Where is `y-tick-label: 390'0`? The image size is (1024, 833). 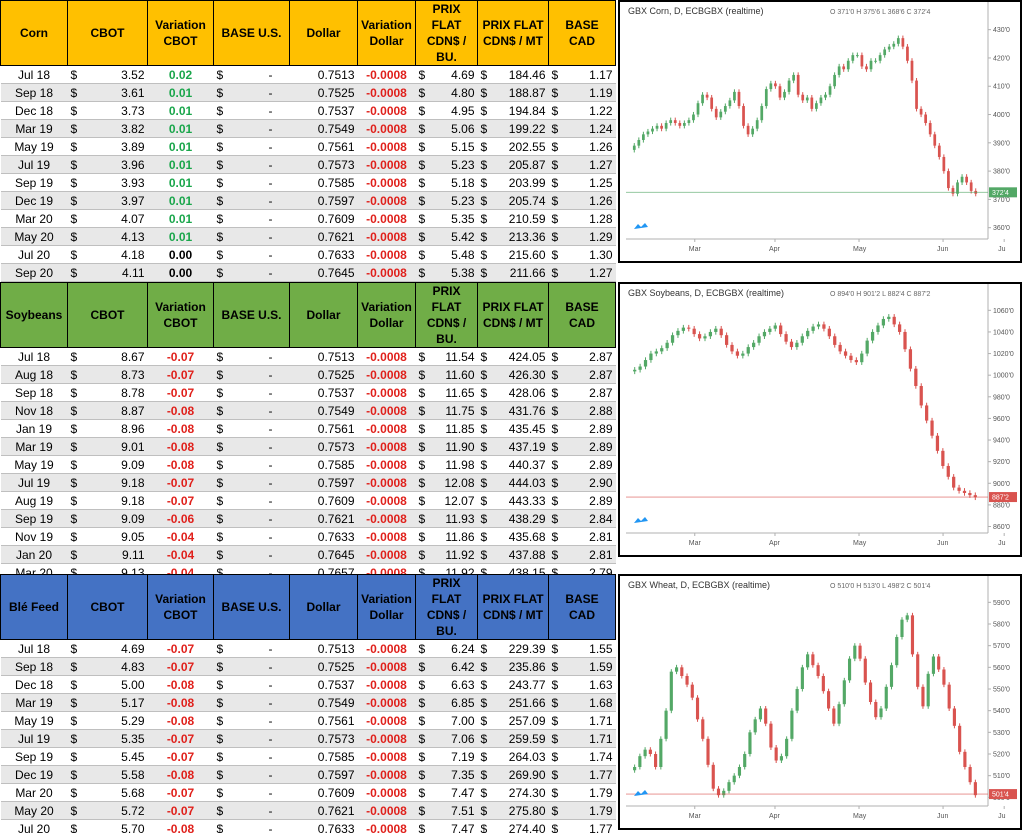 y-tick-label: 390'0 is located at coordinates (1001, 143).